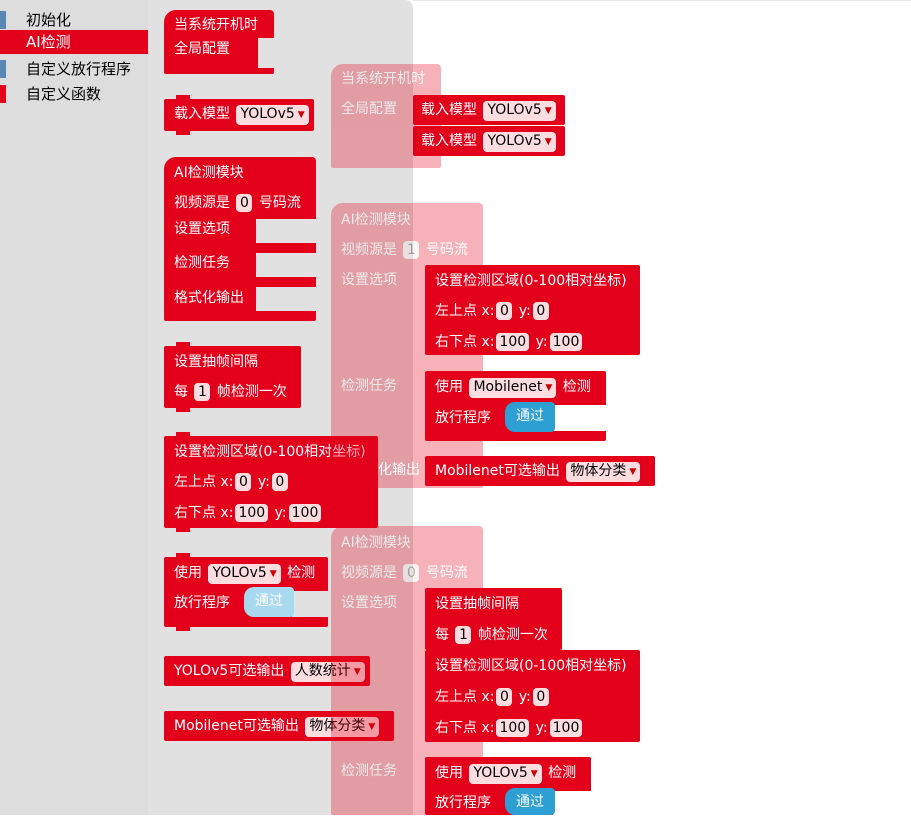 The height and width of the screenshot is (816, 911). What do you see at coordinates (3, 94) in the screenshot?
I see `category-color-swatch` at bounding box center [3, 94].